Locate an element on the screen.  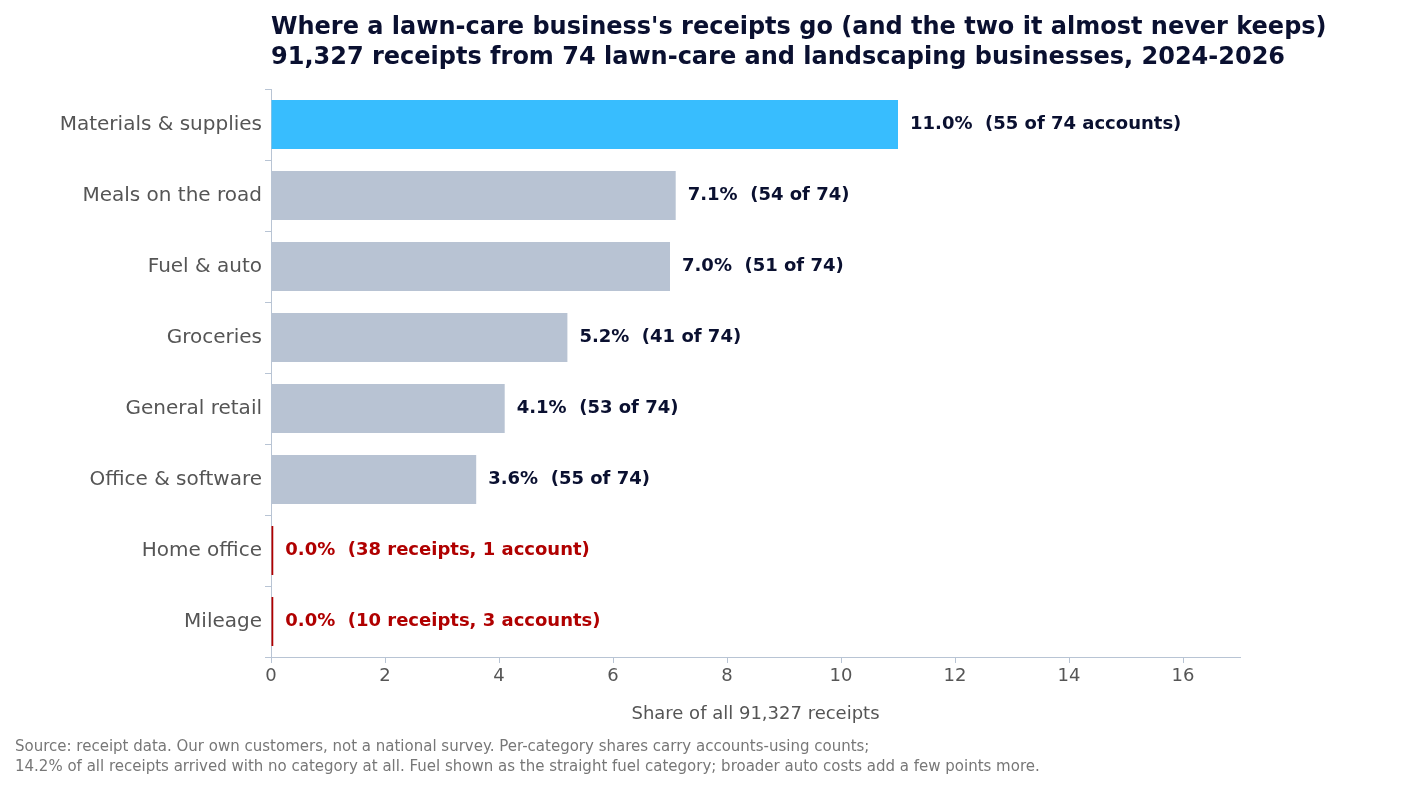
data-label: 11.0% (55 of 74 accounts) is located at coordinates (1046, 123).